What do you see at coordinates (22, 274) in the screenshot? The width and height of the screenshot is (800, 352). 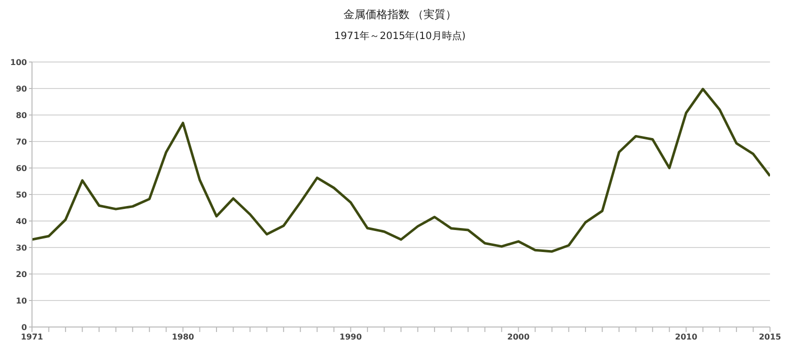 I see `y-tick-label: 20` at bounding box center [22, 274].